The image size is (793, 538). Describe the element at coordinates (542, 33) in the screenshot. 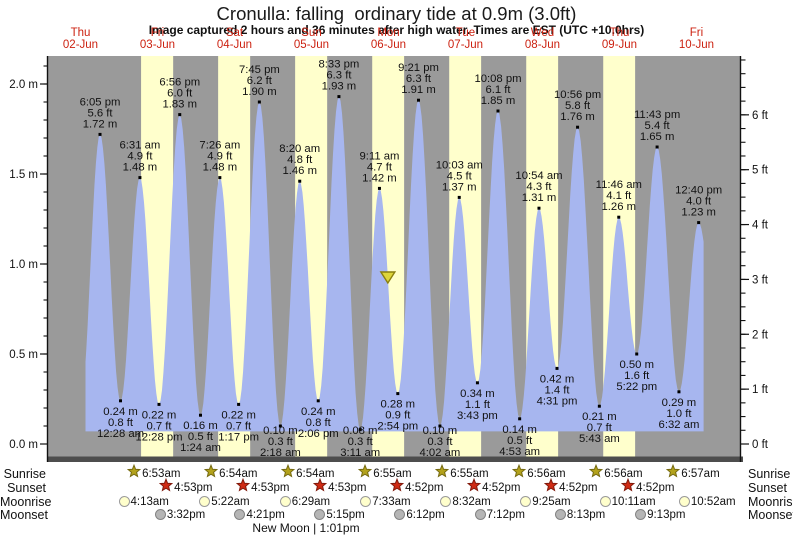

I see `day-name: Wed` at that location.